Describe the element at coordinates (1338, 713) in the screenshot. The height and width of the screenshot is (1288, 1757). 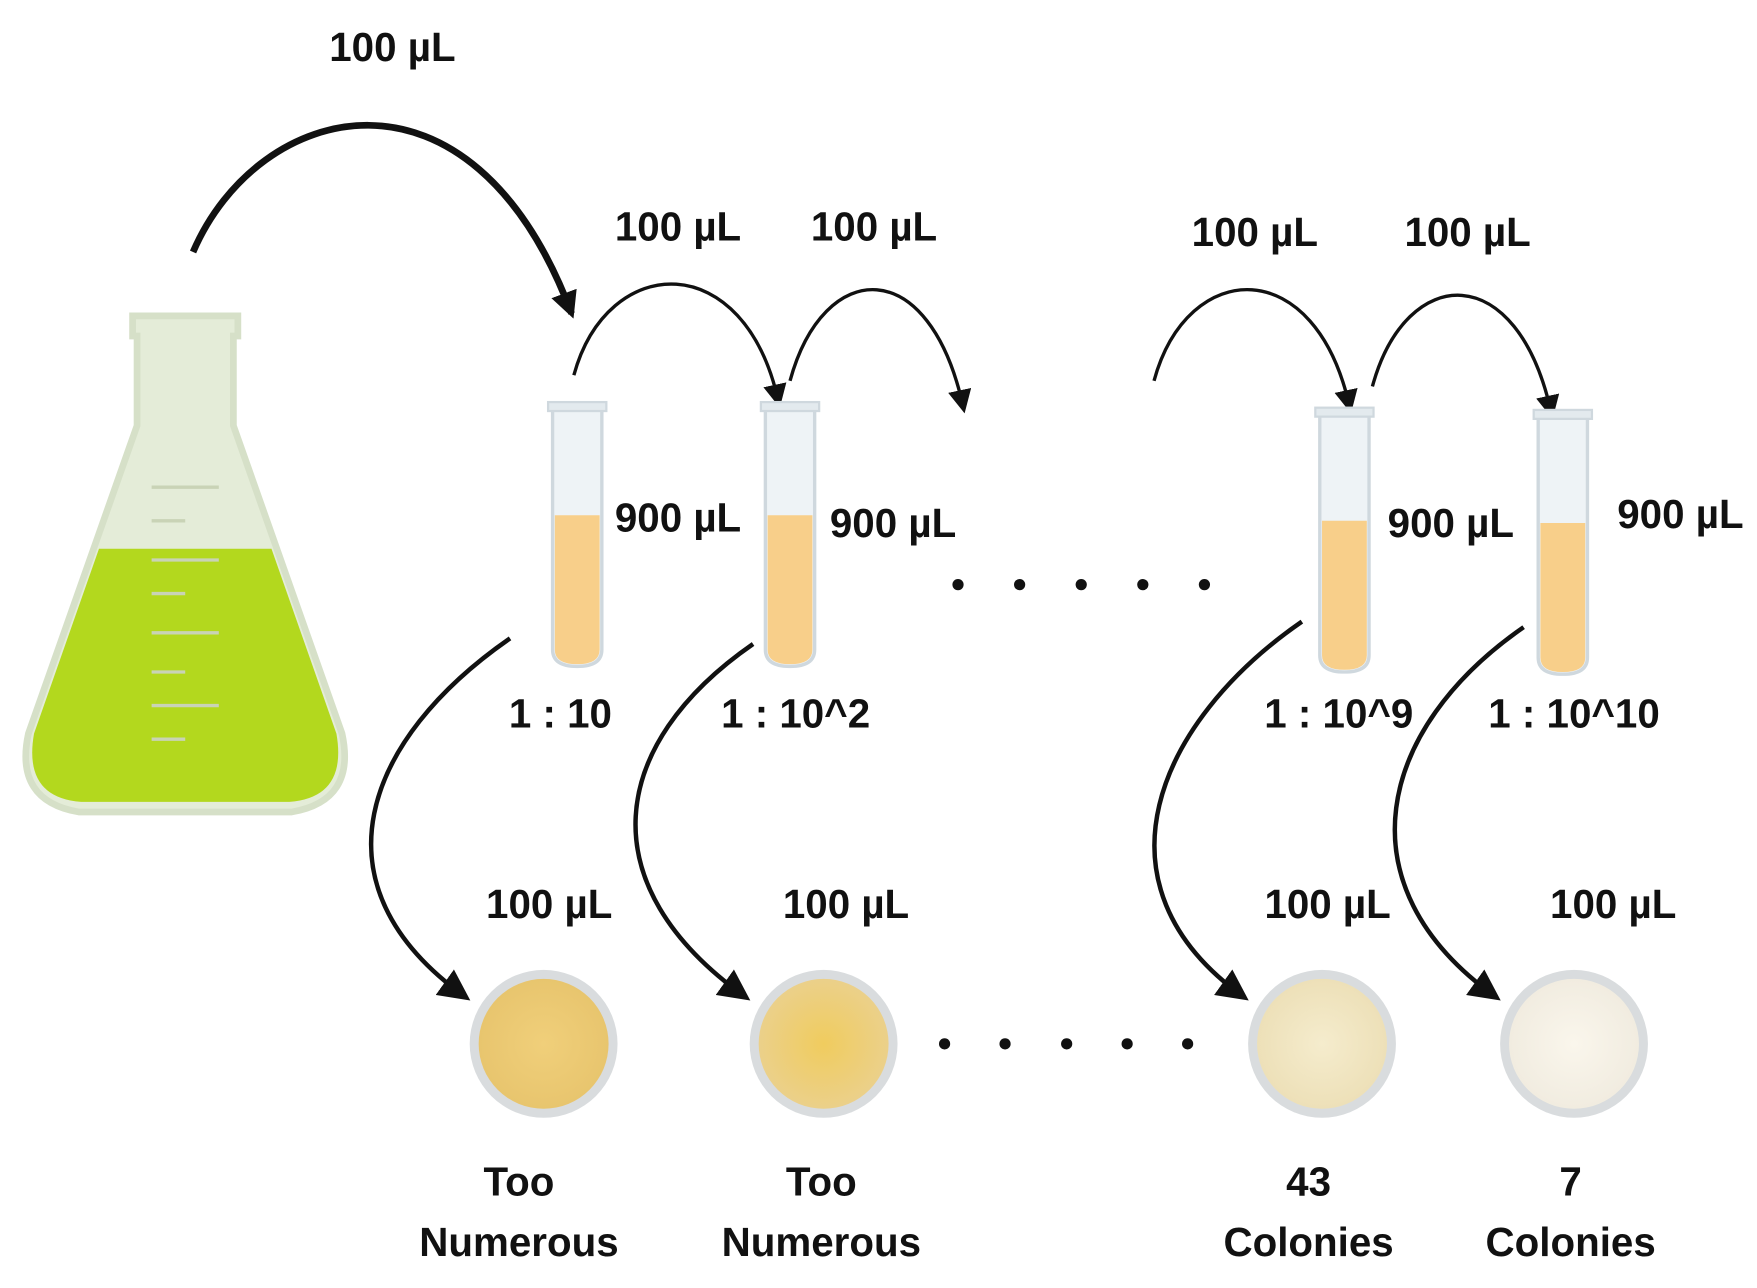
I see `dilution-label: 1 : 10^9` at that location.